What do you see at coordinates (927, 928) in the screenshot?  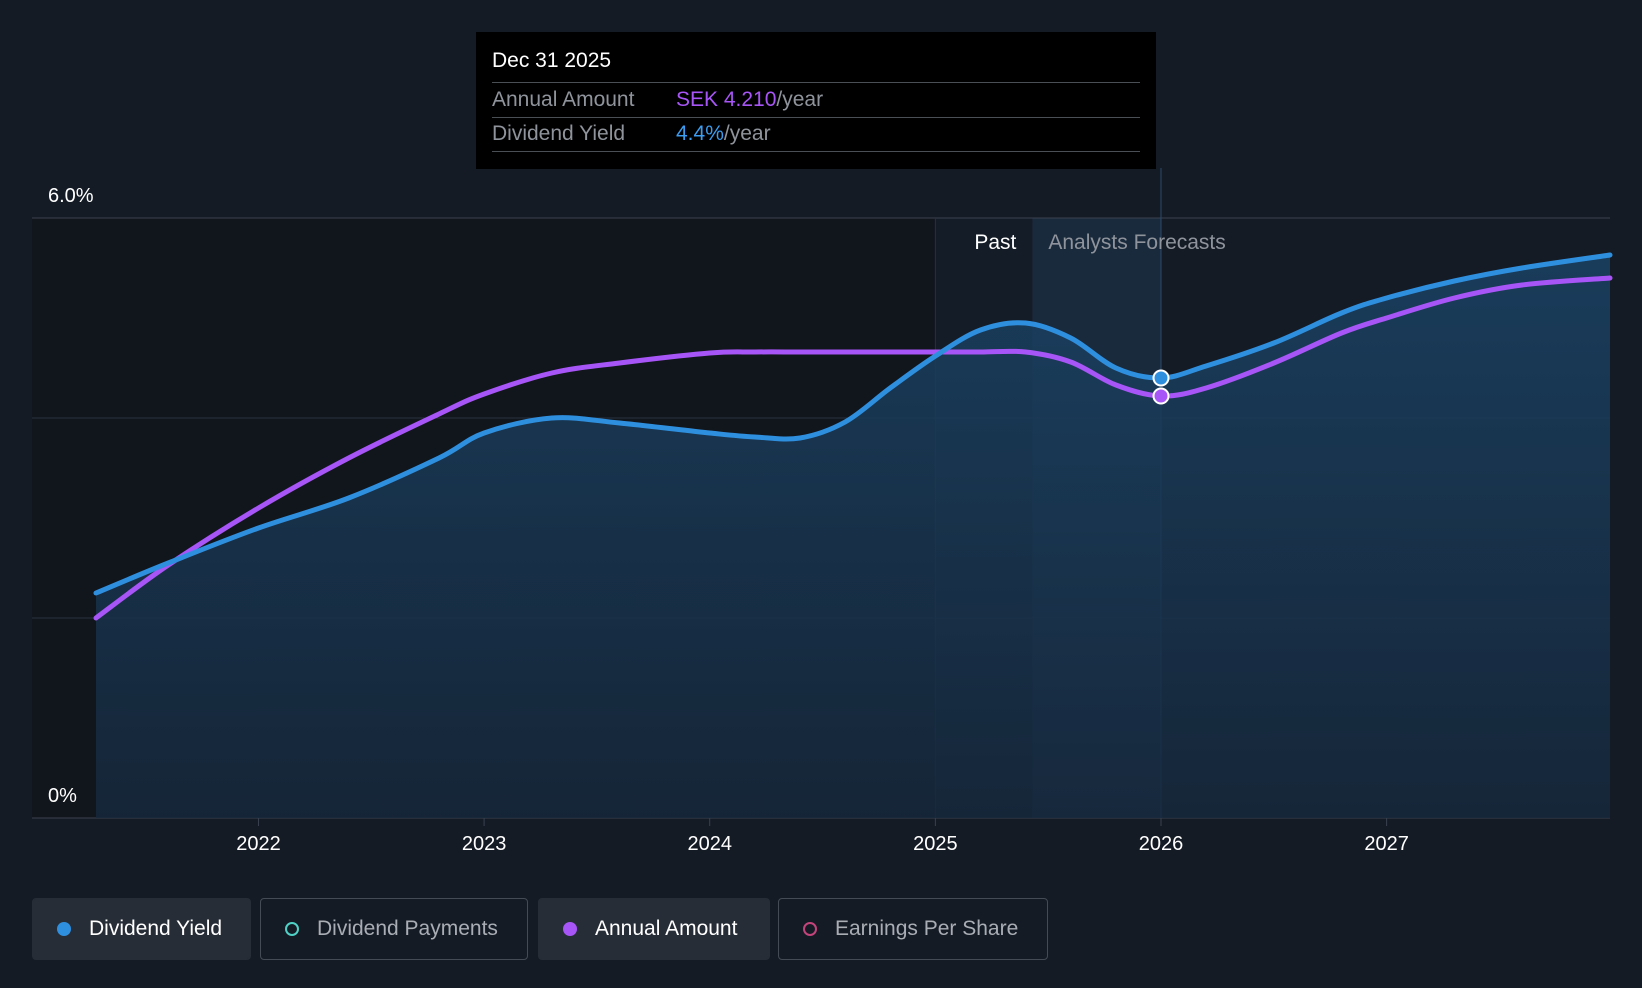 I see `legend-label: Earnings Per Share` at bounding box center [927, 928].